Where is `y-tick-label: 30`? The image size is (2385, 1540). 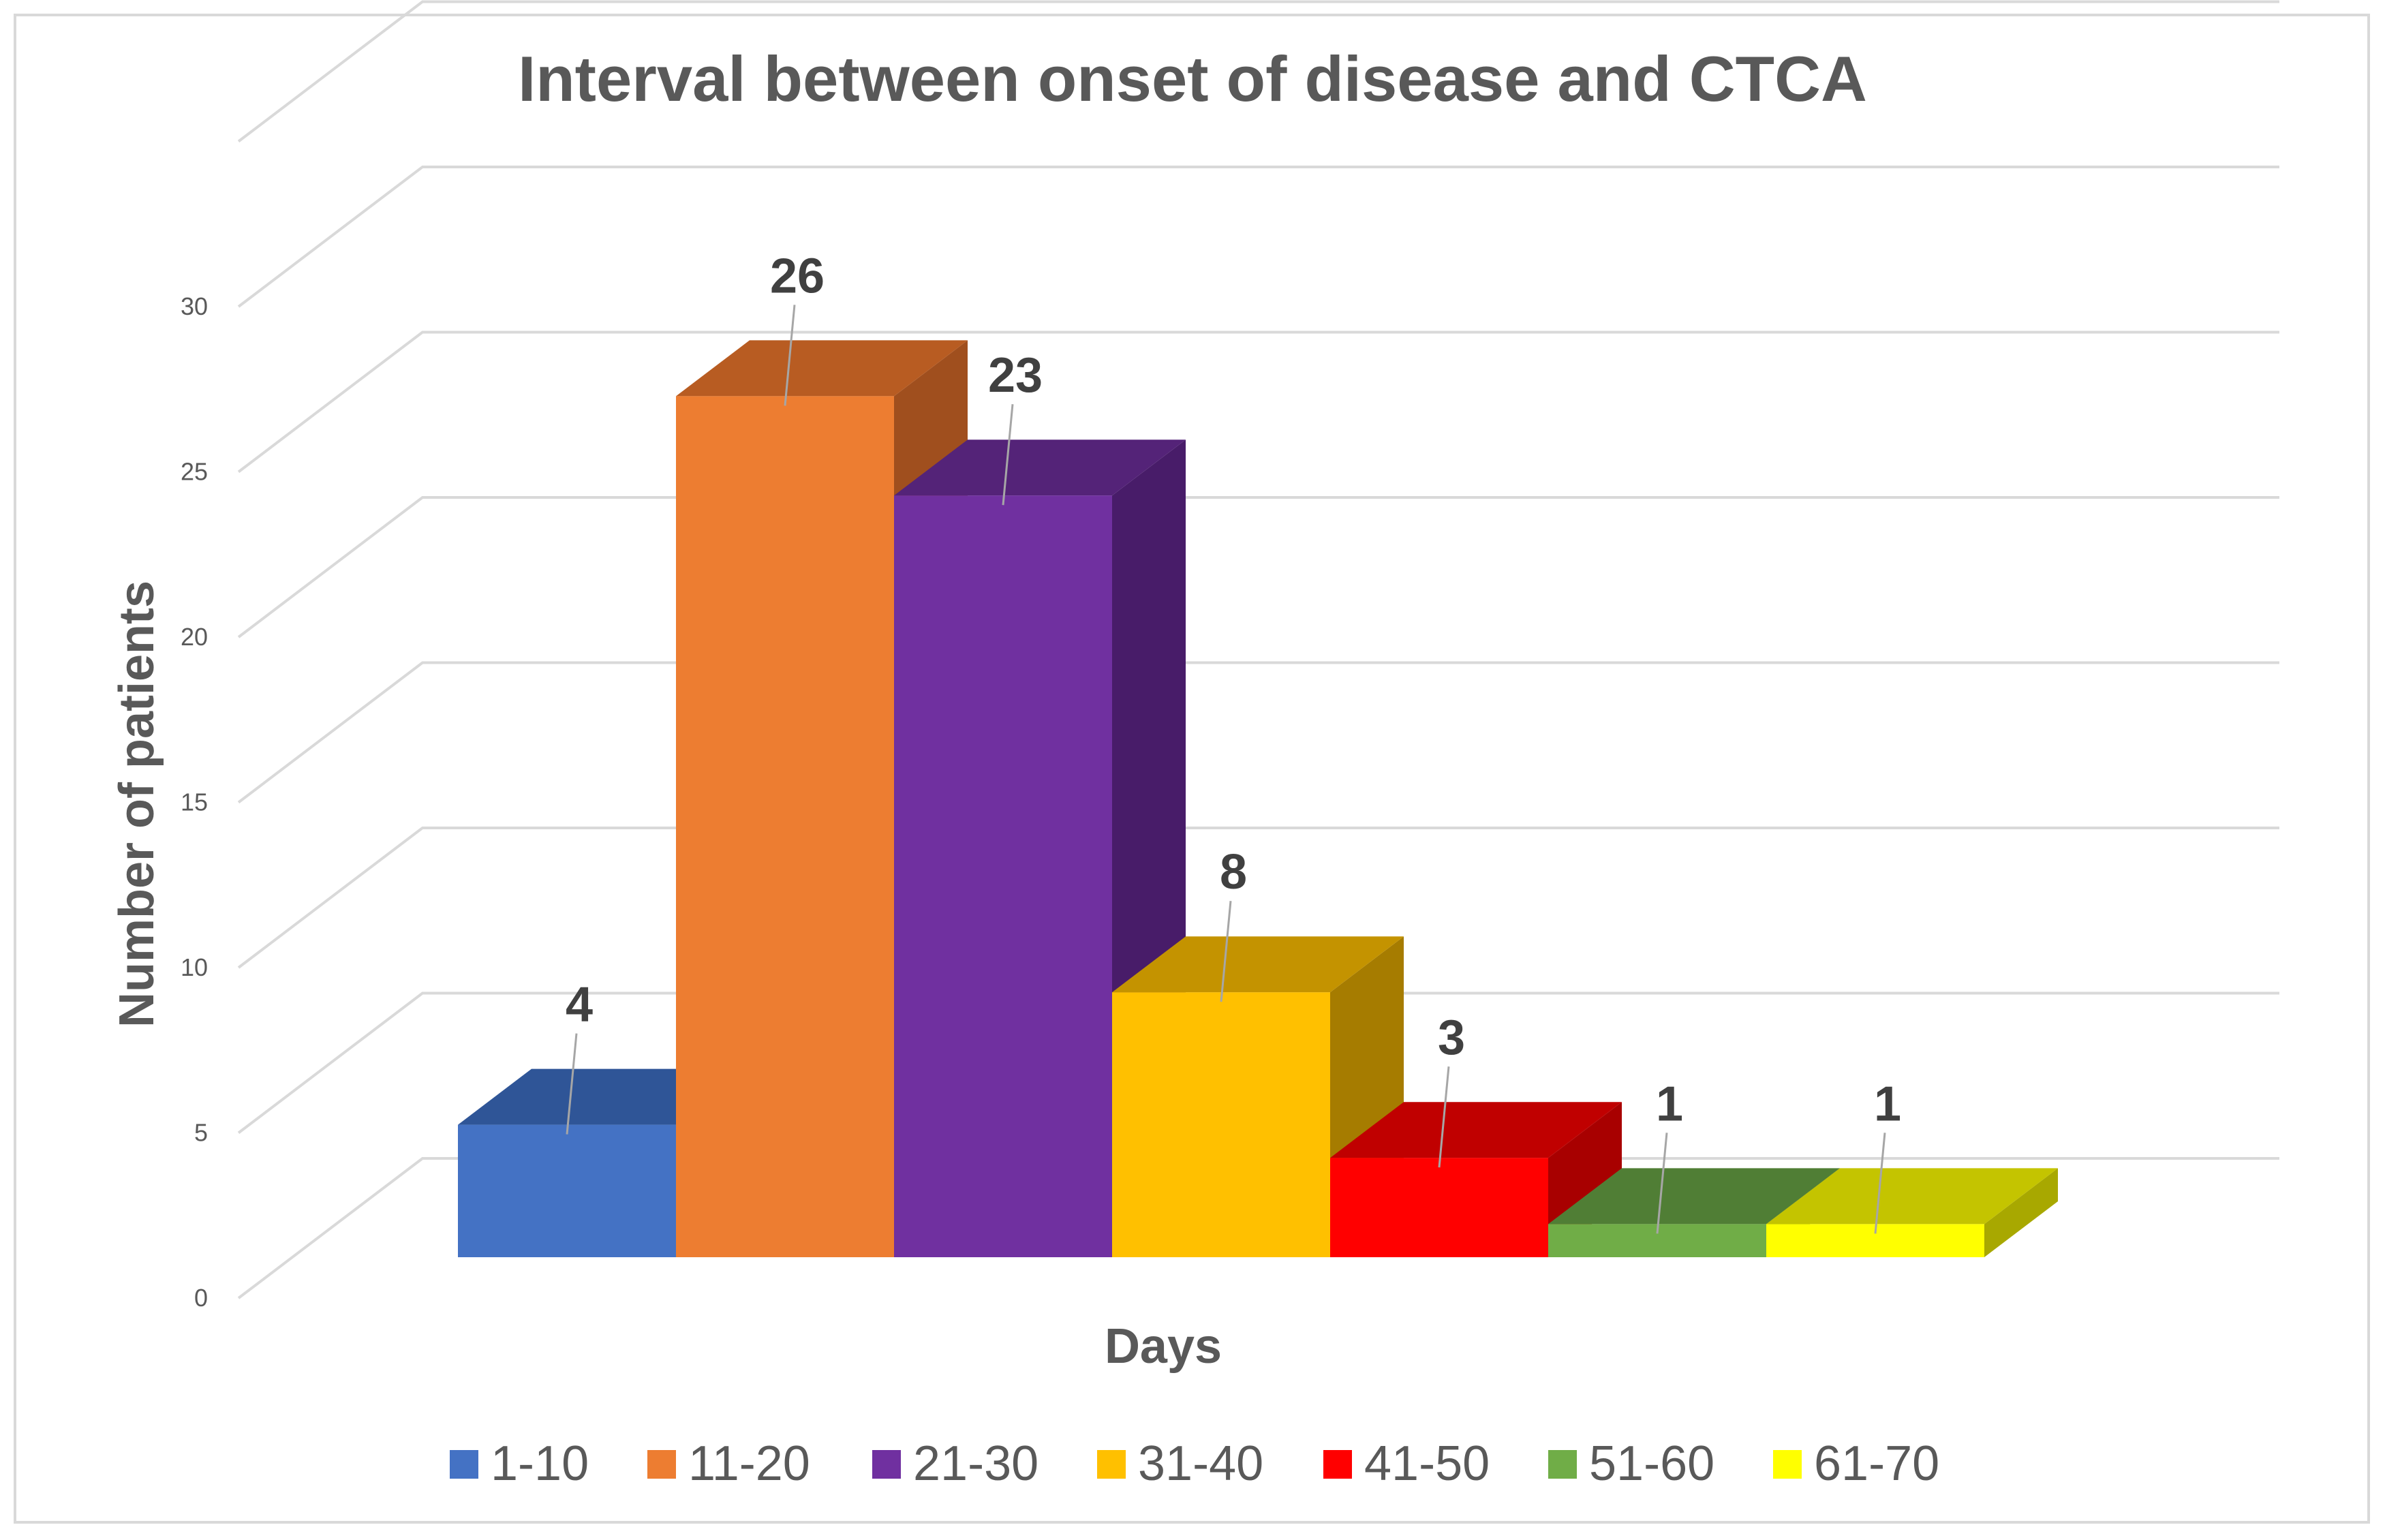 y-tick-label: 30 is located at coordinates (194, 306).